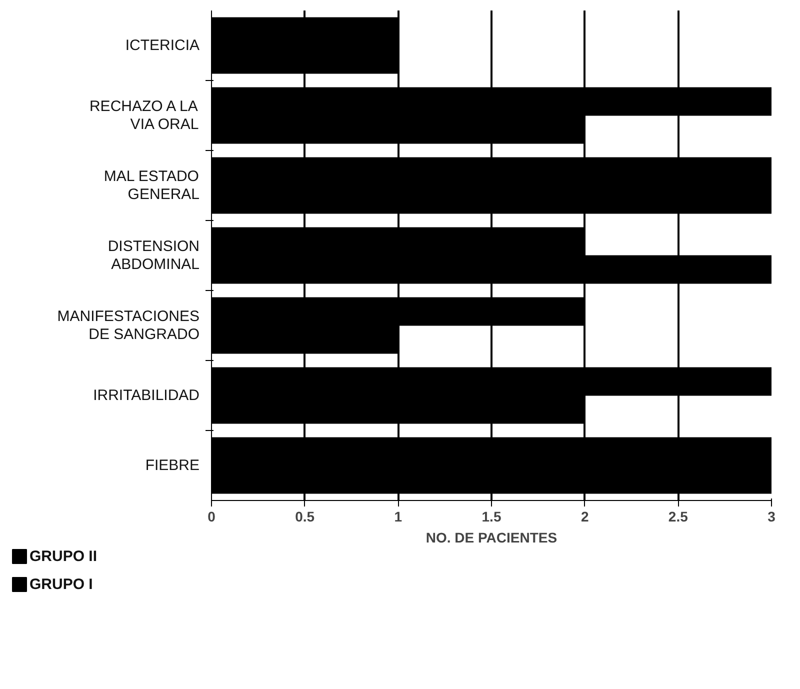 The image size is (800, 689). What do you see at coordinates (492, 516) in the screenshot?
I see `x-tick-label: 1.5` at bounding box center [492, 516].